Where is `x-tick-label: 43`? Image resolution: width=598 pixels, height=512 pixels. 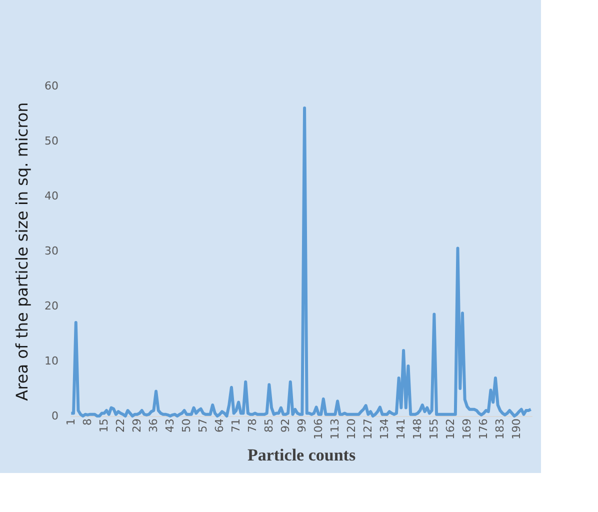
x-tick-label: 43 is located at coordinates (170, 425).